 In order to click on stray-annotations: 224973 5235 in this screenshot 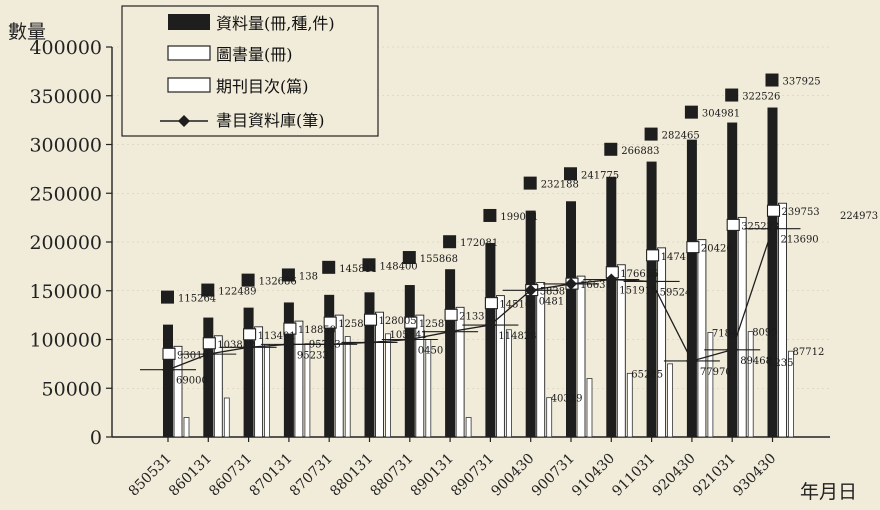, I will do `click(823, 290)`.